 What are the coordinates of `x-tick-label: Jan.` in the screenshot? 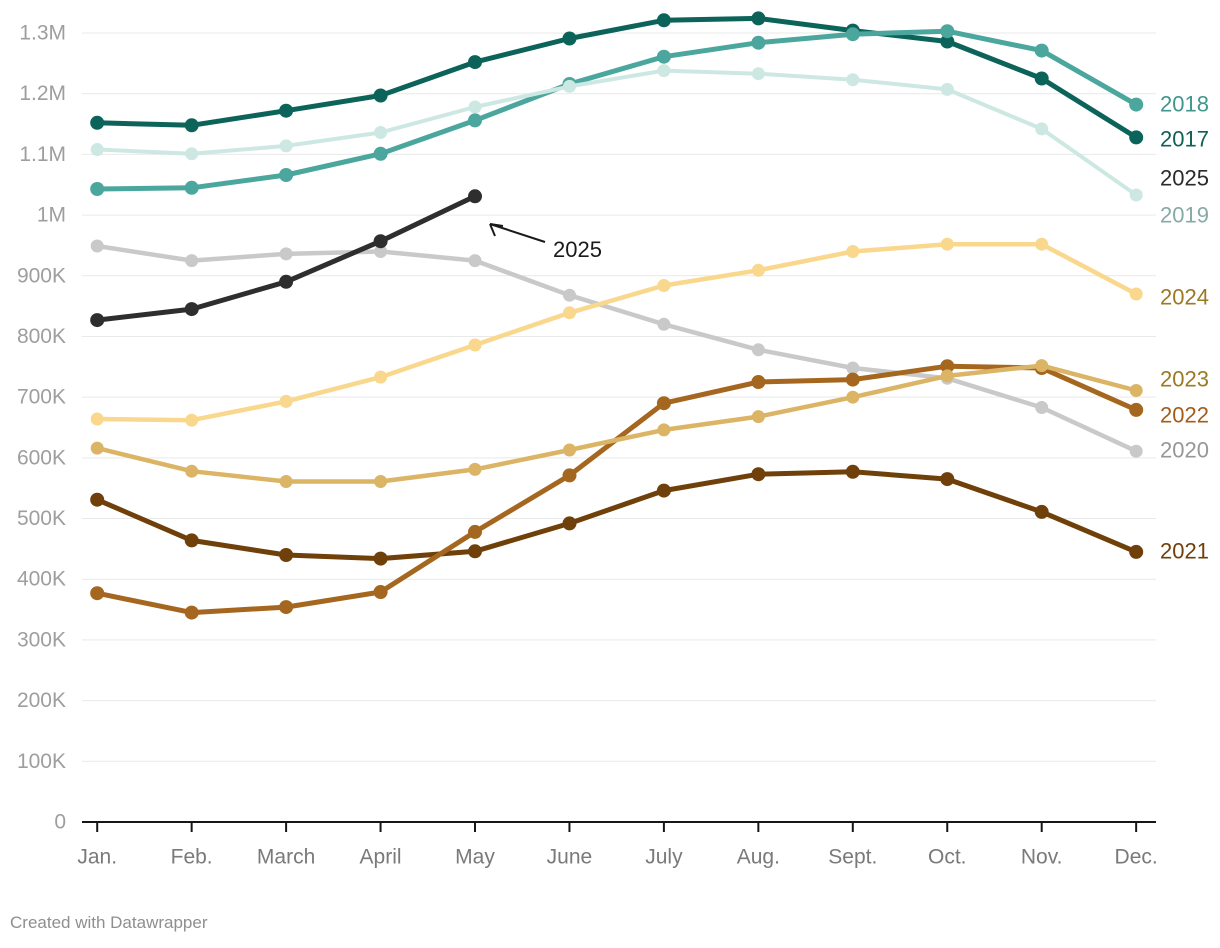 It's located at (97, 857).